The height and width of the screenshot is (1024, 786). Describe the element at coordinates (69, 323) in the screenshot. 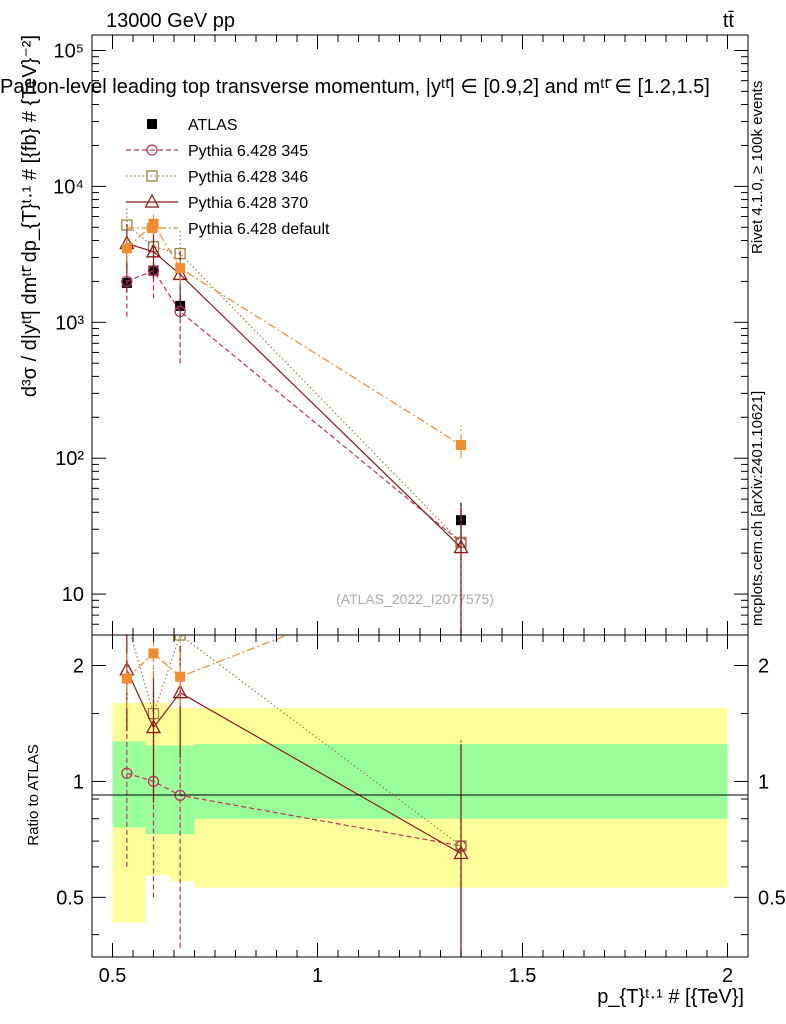

I see `main-y-tick-label: 10³` at that location.